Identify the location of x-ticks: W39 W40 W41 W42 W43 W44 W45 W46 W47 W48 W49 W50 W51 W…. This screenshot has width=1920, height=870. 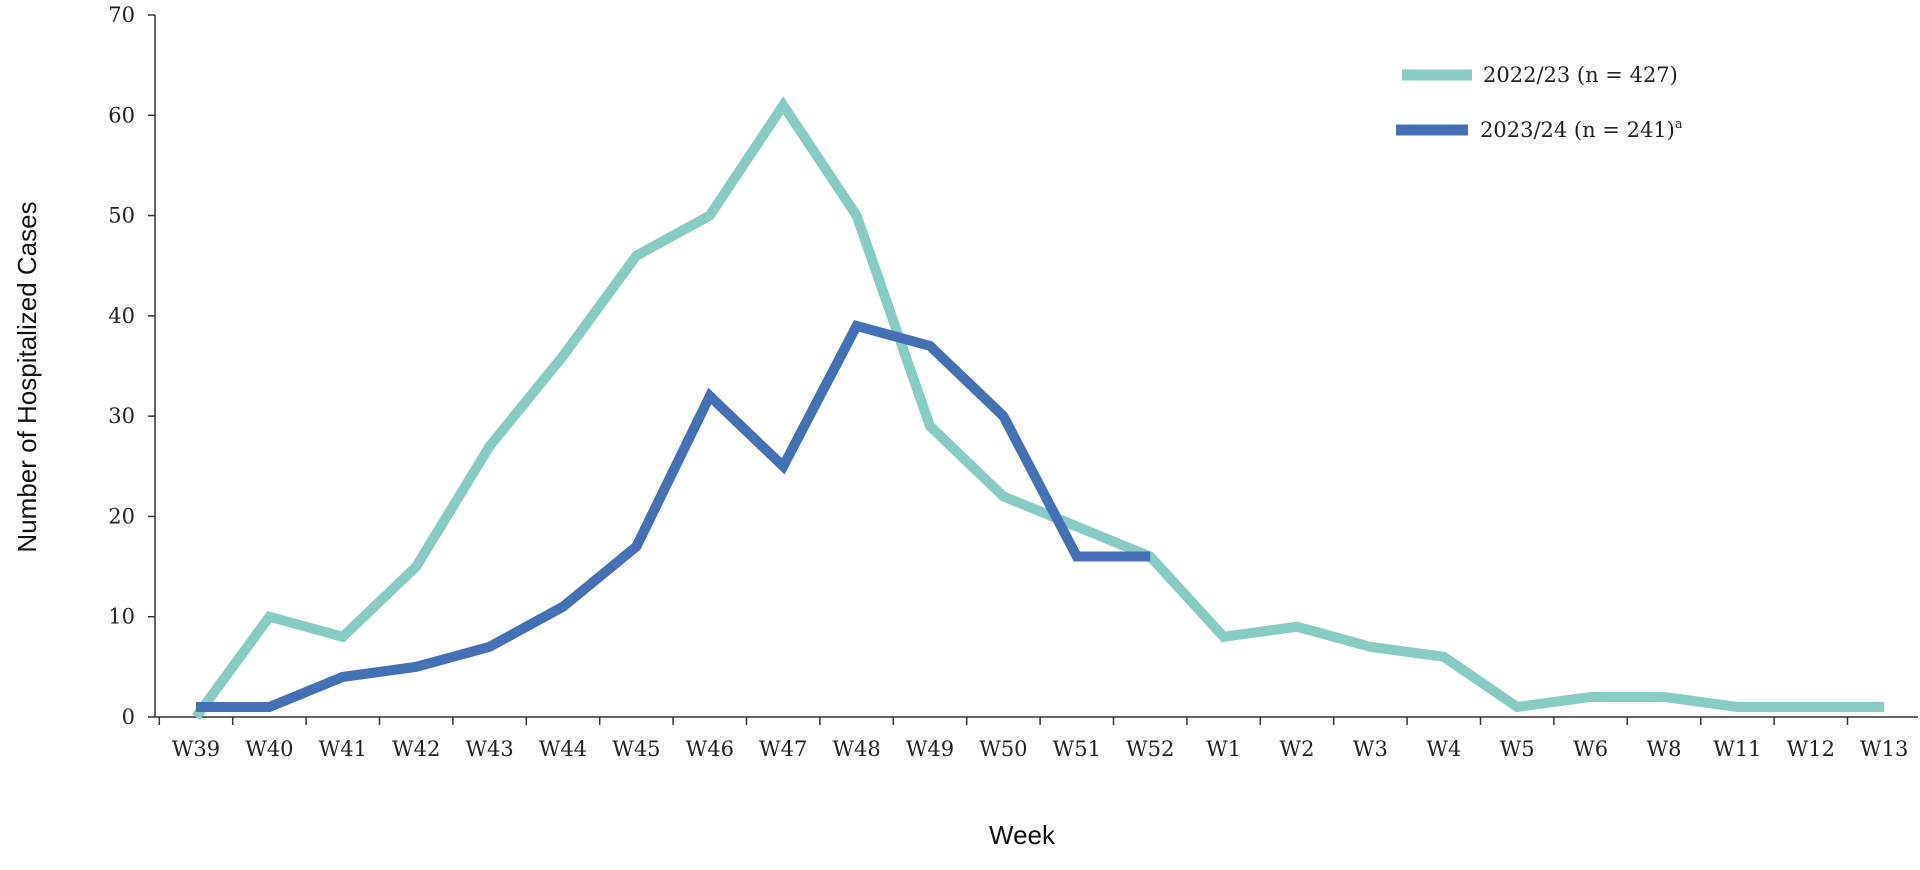
(1033, 739).